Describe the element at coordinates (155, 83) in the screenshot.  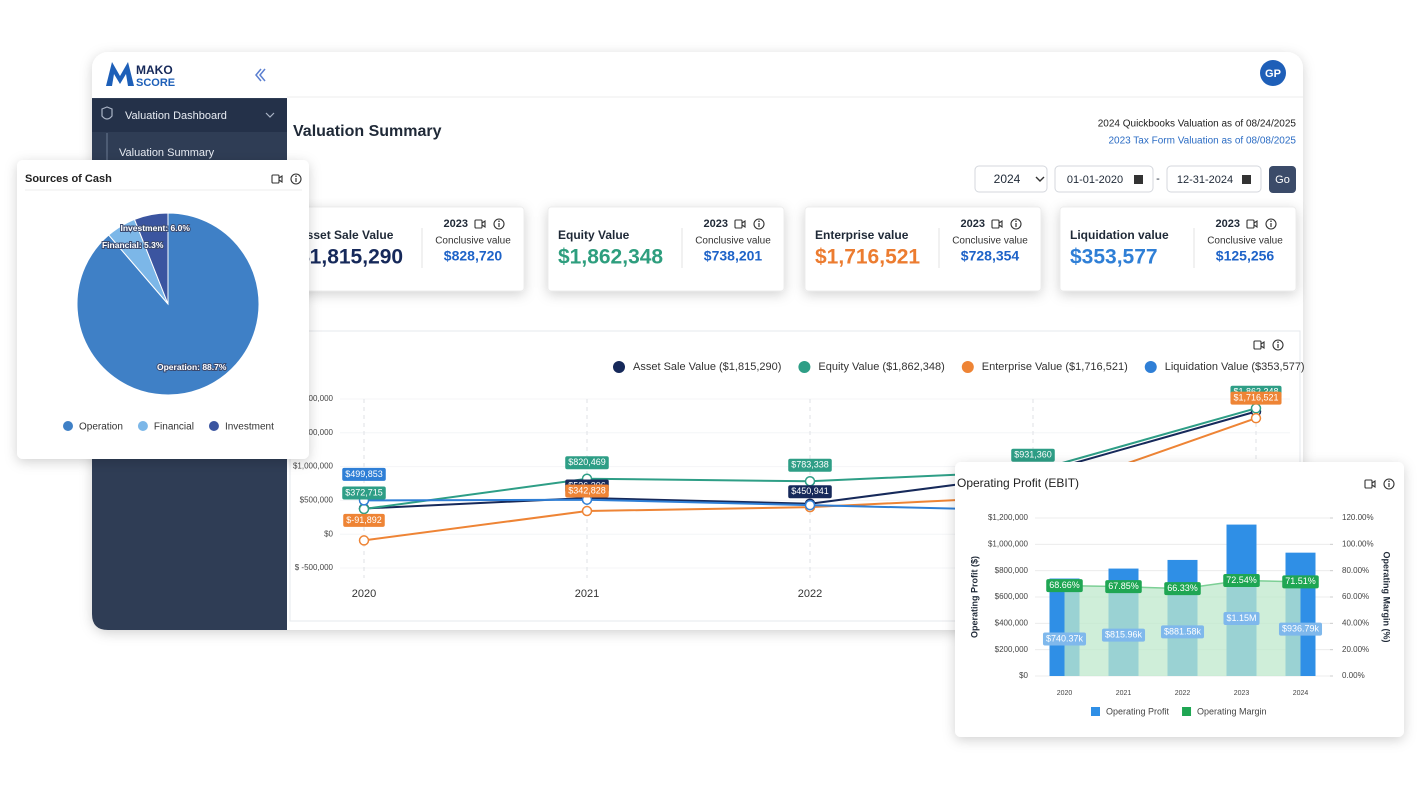
I see `logo-subtext: SCORE` at that location.